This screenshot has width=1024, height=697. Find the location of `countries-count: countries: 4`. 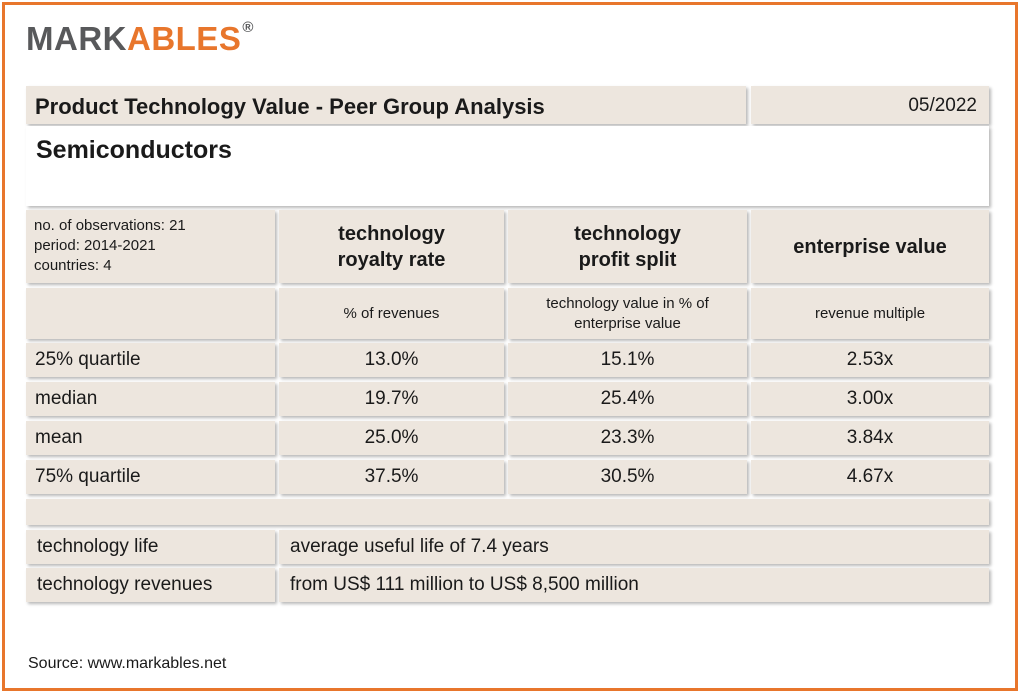

countries-count: countries: 4 is located at coordinates (73, 265).